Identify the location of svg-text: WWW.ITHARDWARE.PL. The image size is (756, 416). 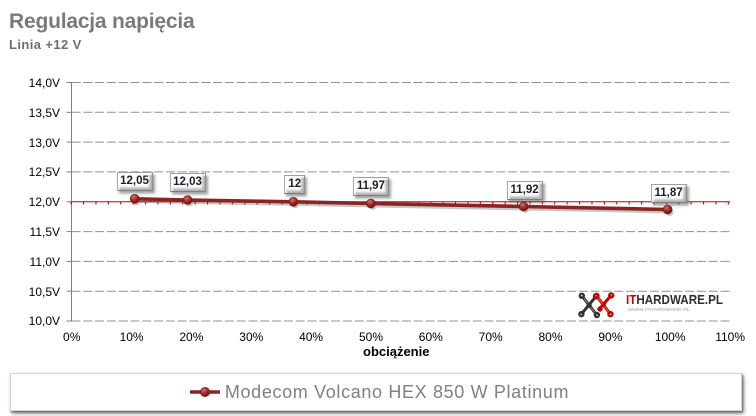
(659, 309).